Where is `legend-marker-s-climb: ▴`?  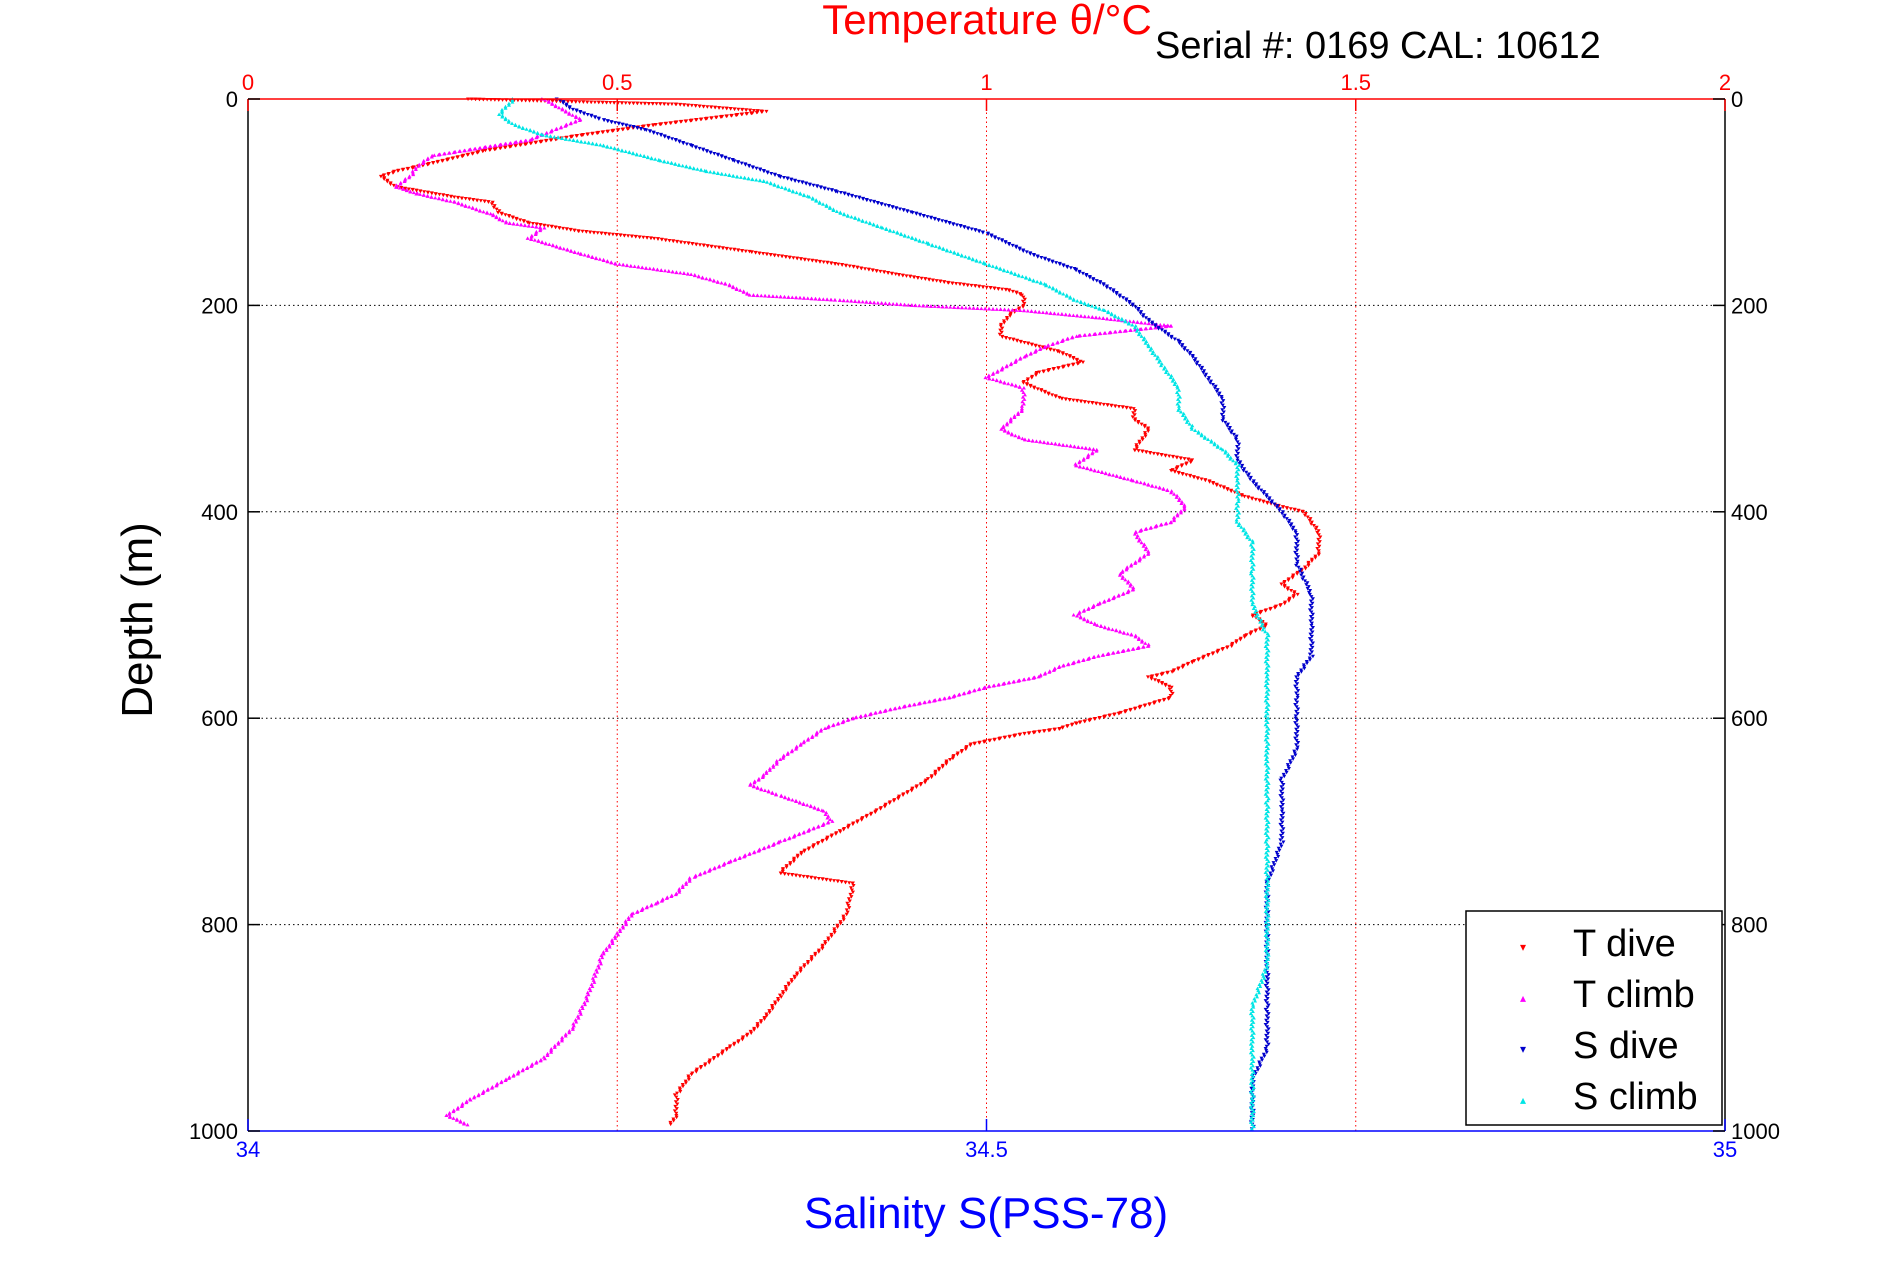
legend-marker-s-climb: ▴ is located at coordinates (1523, 1100).